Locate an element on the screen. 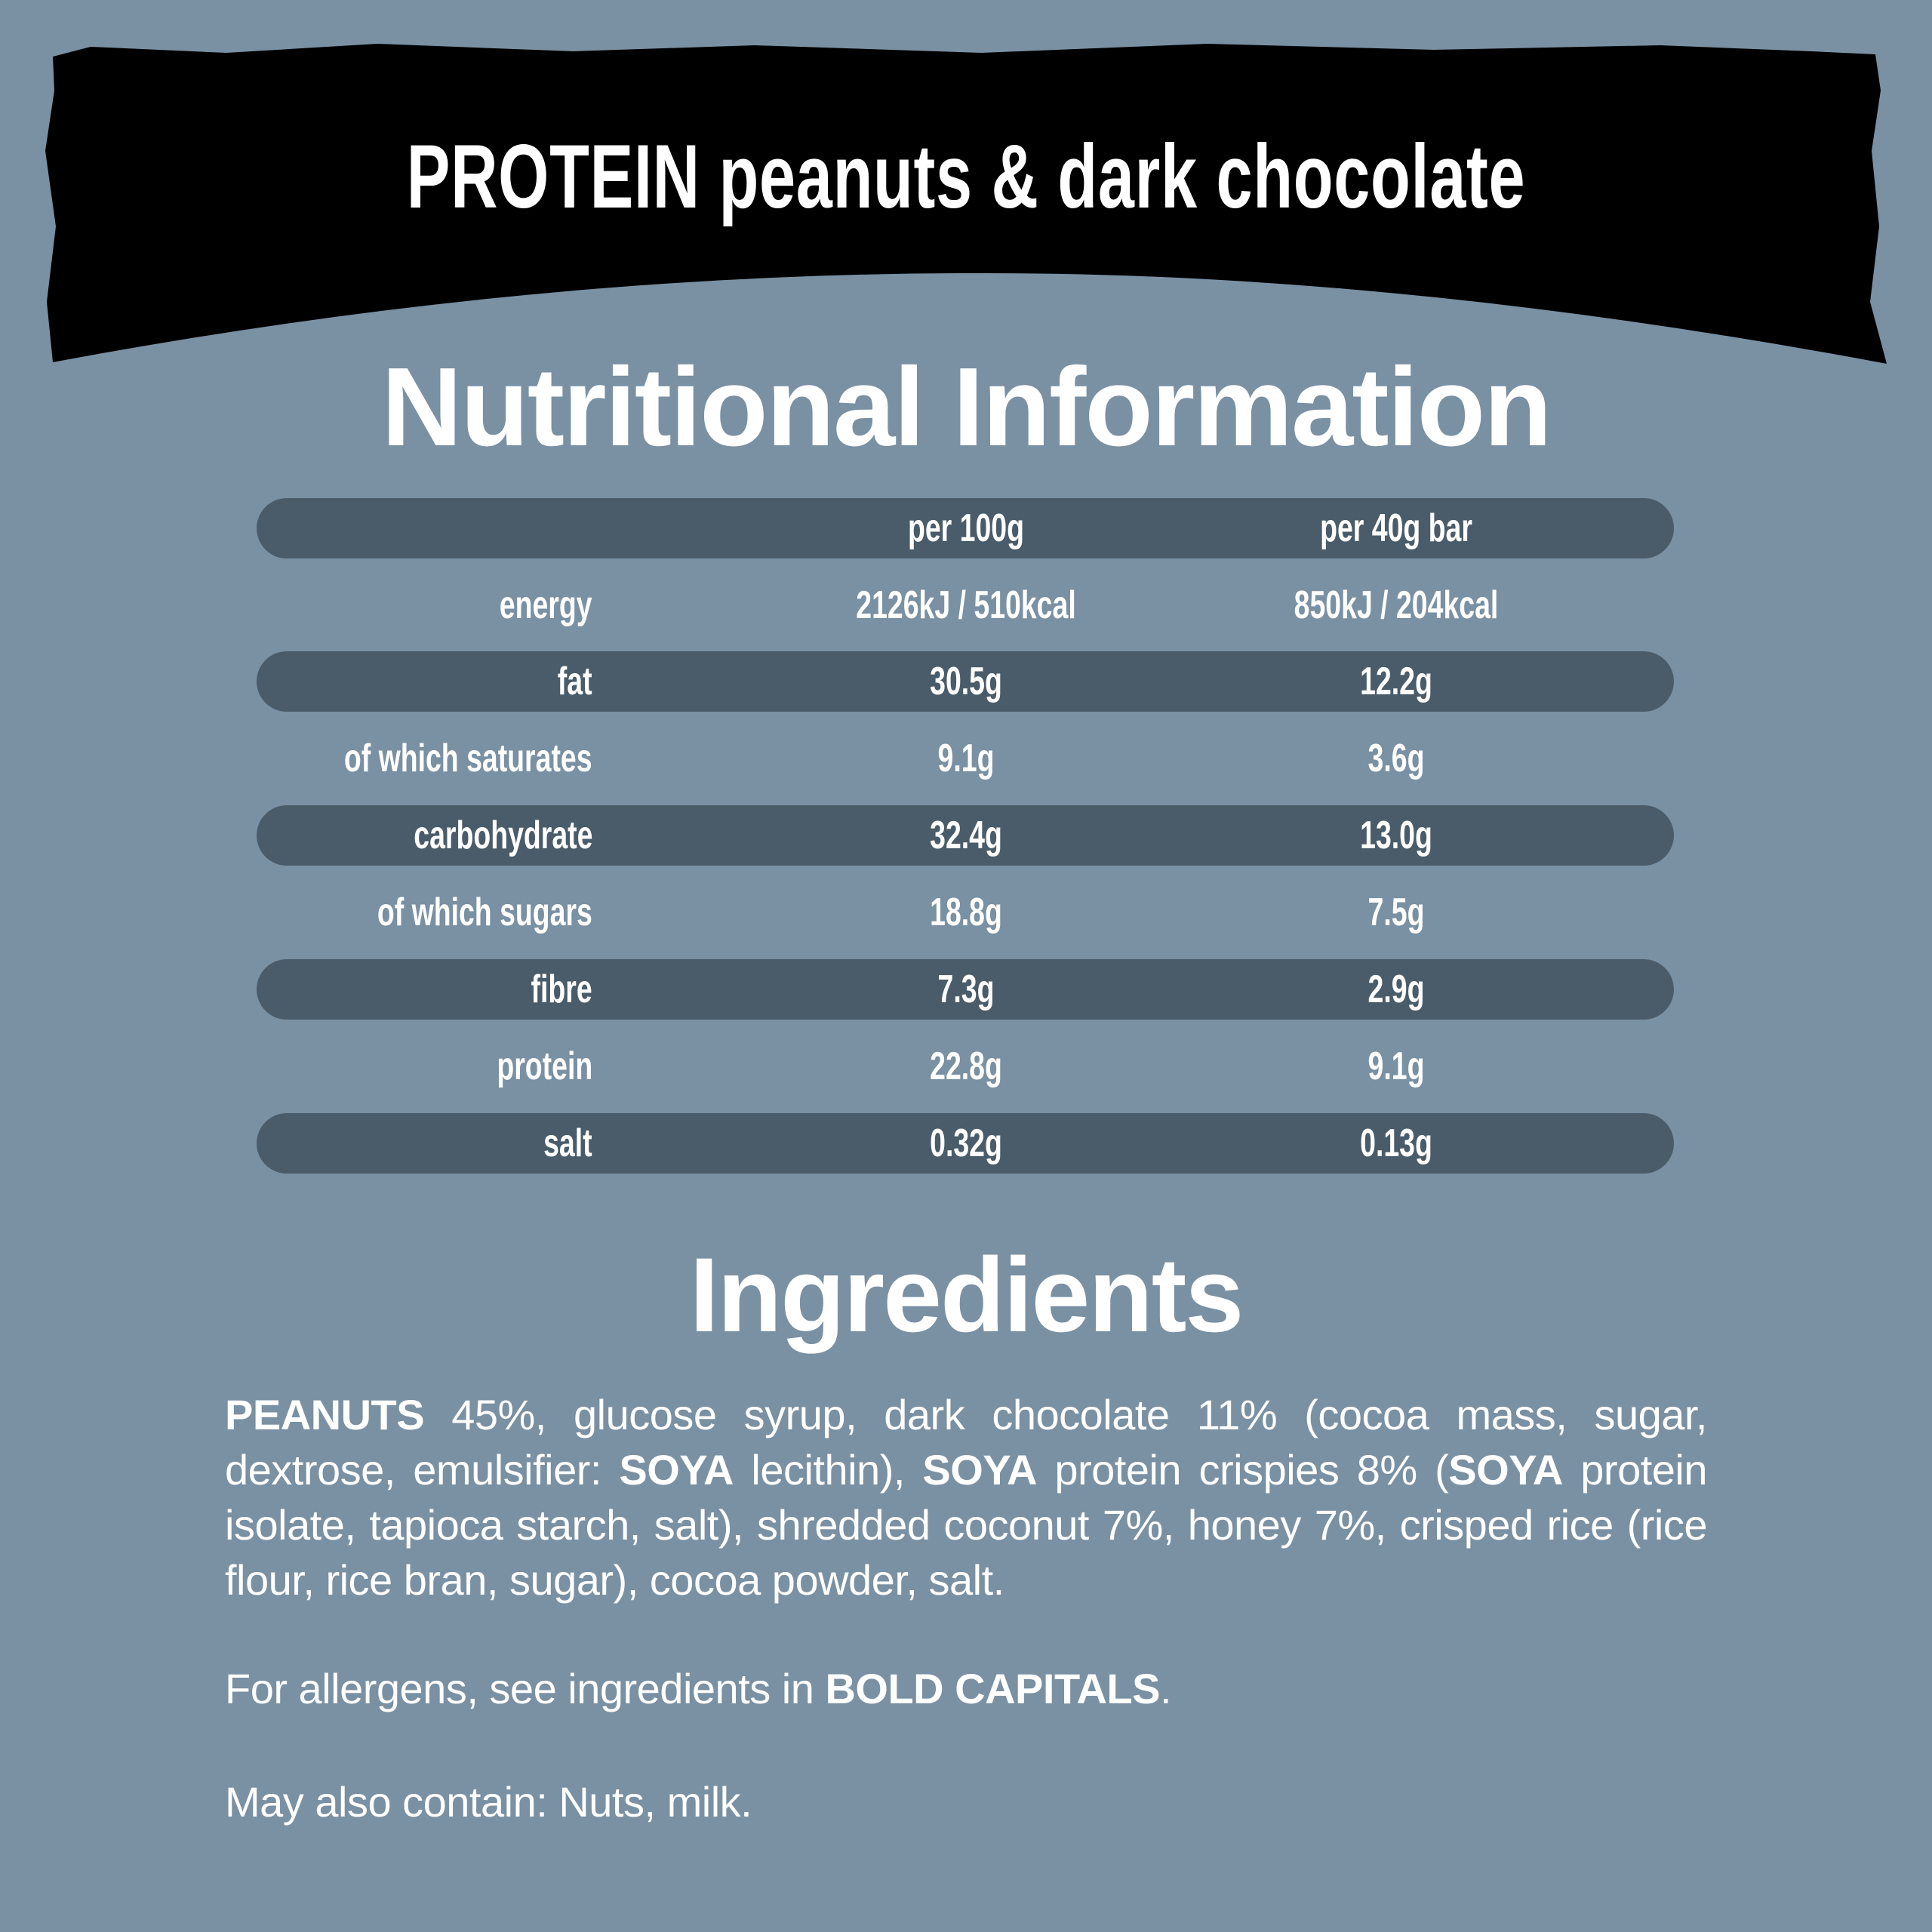 This screenshot has height=1932, width=1932. may-contain-note: May also contain: Nuts, milk. is located at coordinates (488, 1802).